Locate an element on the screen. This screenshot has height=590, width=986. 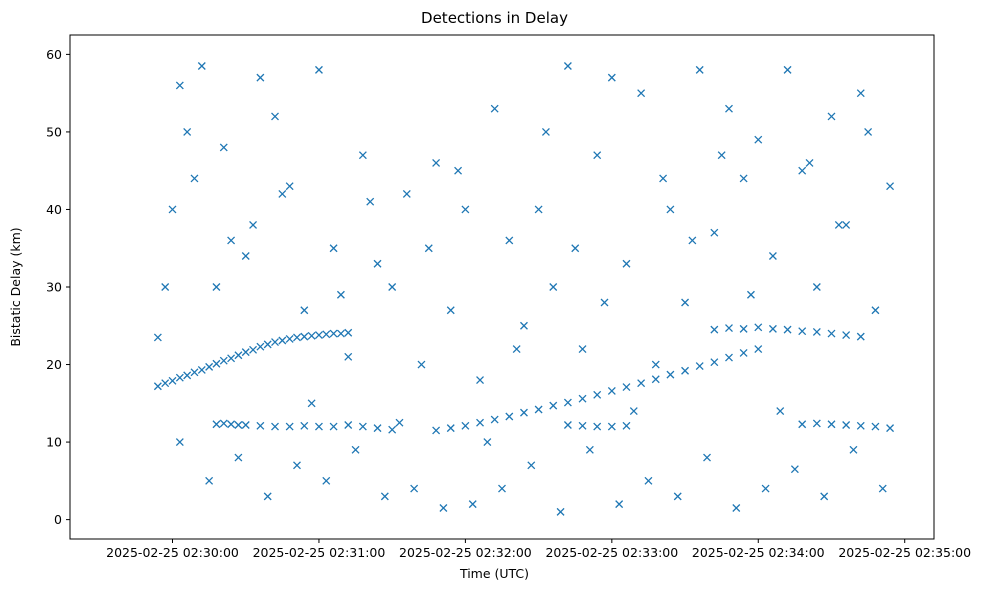
y-axis-label: Bistatic Delay (km) is located at coordinates (15, 286).